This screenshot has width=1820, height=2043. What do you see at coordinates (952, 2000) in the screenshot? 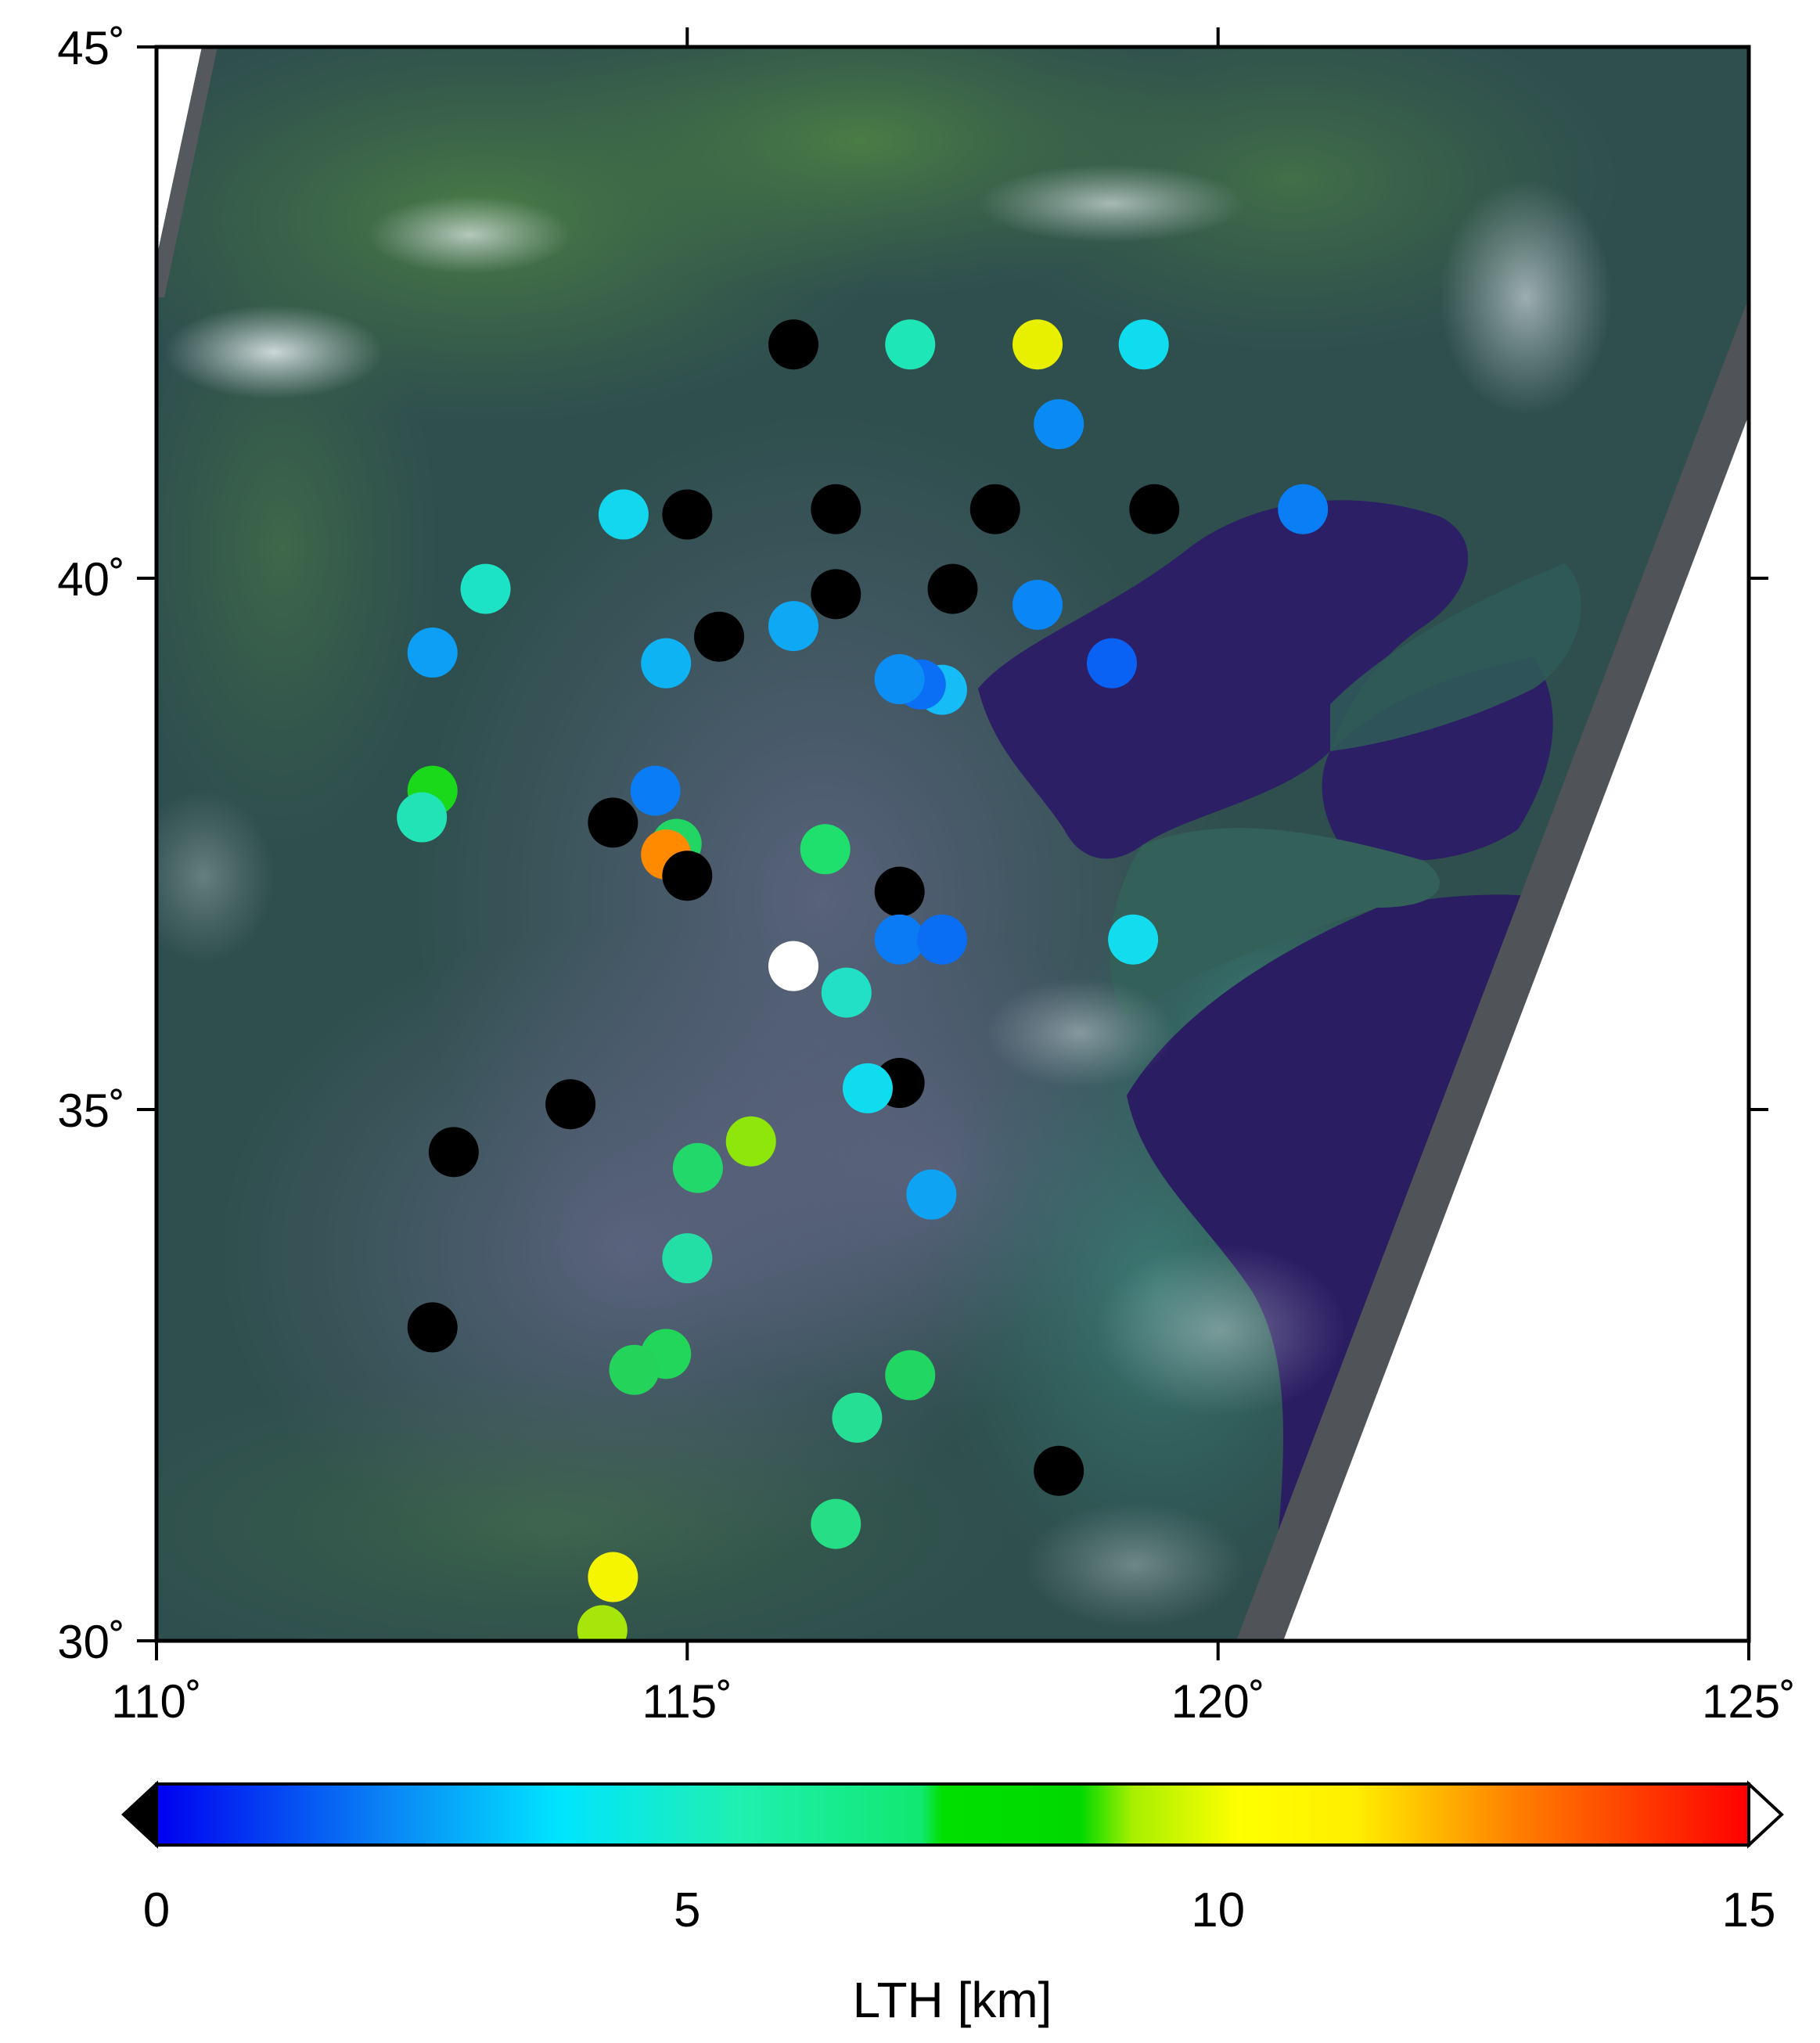
I see `colorbar-title: LTH [km]` at bounding box center [952, 2000].